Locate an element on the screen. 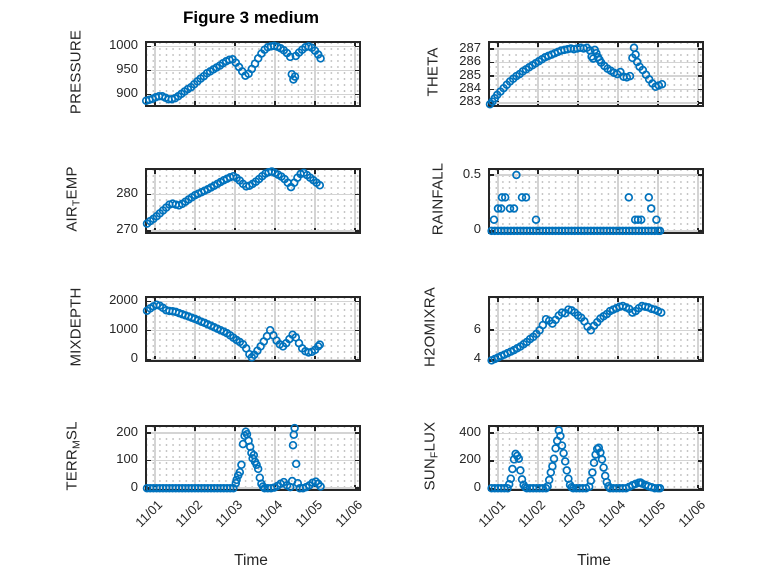  y-label-text: AIR is located at coordinates (72, 219).